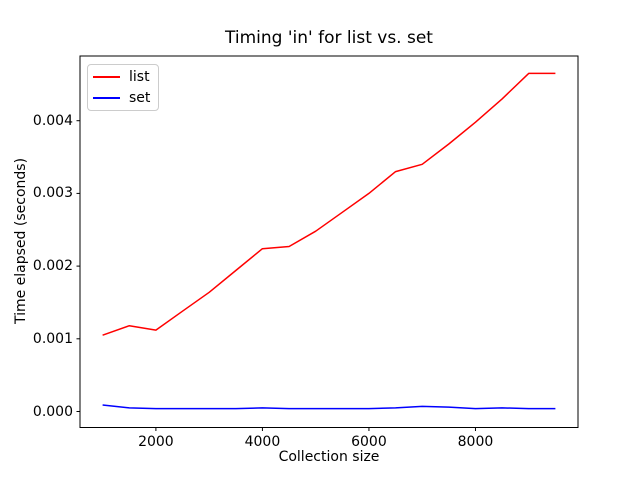  Describe the element at coordinates (21, 241) in the screenshot. I see `y-axis-label: Time elapsed (seconds)` at that location.